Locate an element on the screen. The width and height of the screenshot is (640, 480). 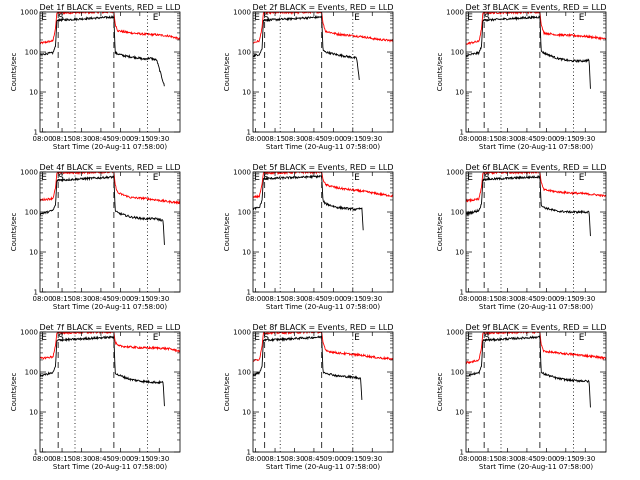
panel-title: Det 9f BLACK = Events, RED = LLD is located at coordinates (535, 327).